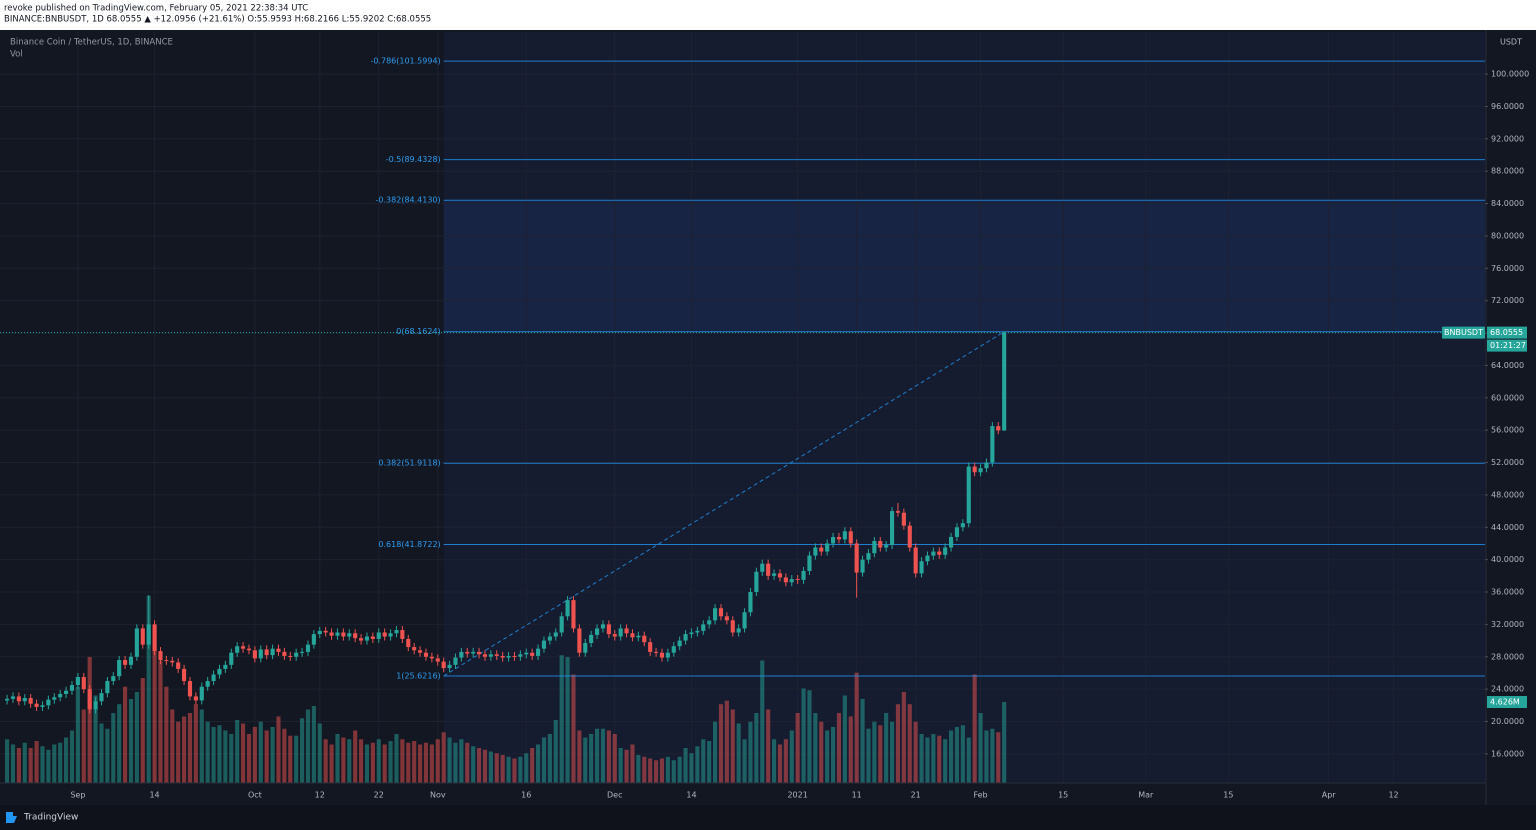 The width and height of the screenshot is (1536, 830). I want to click on brand: TradingView, so click(50, 818).